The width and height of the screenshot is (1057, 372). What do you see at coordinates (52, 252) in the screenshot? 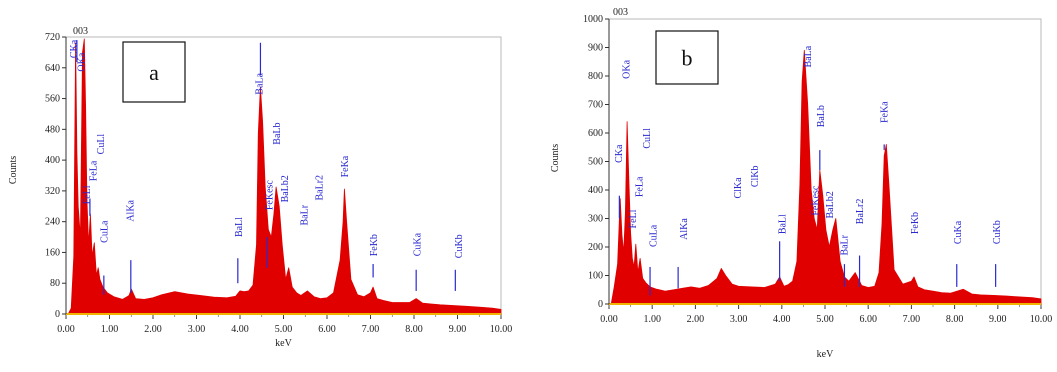
I see `y-tick-label: 160` at bounding box center [52, 252].